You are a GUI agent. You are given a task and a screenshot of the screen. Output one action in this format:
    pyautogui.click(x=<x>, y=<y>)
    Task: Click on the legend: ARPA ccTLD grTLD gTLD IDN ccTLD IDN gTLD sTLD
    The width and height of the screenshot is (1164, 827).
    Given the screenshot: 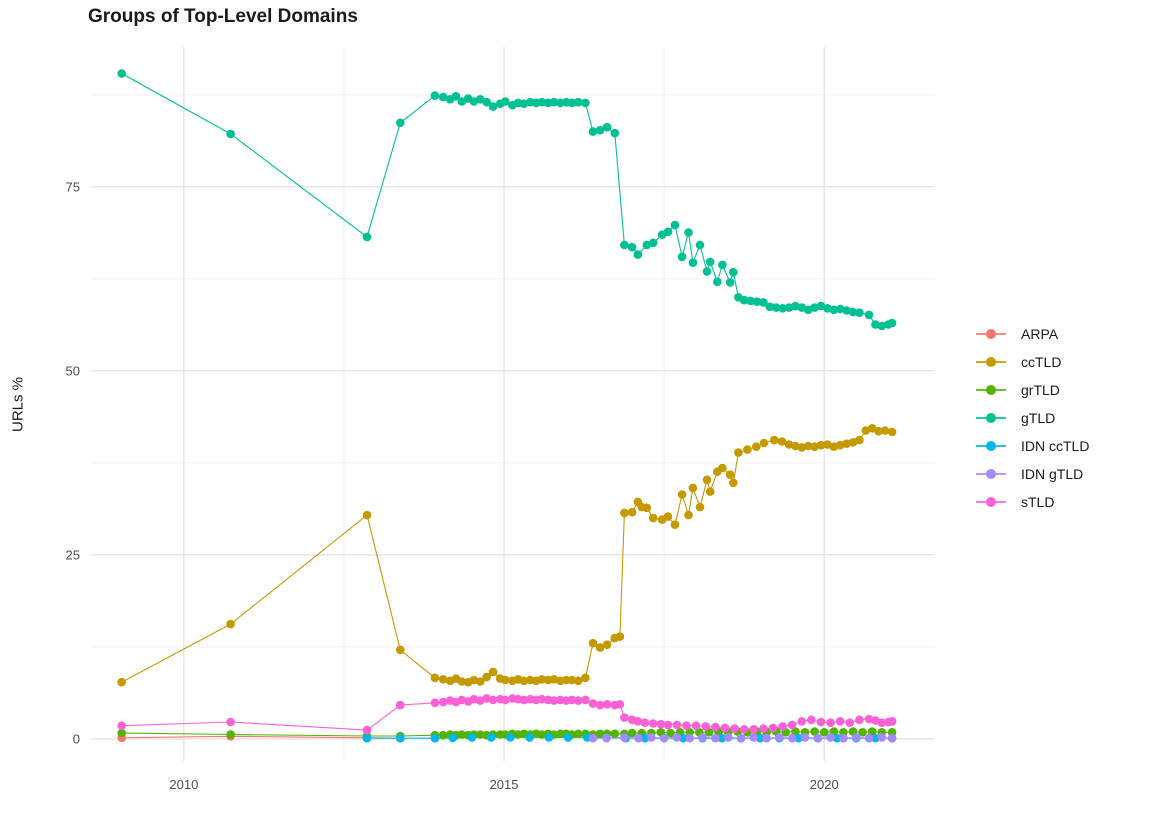 What is the action you would take?
    pyautogui.click(x=1032, y=418)
    